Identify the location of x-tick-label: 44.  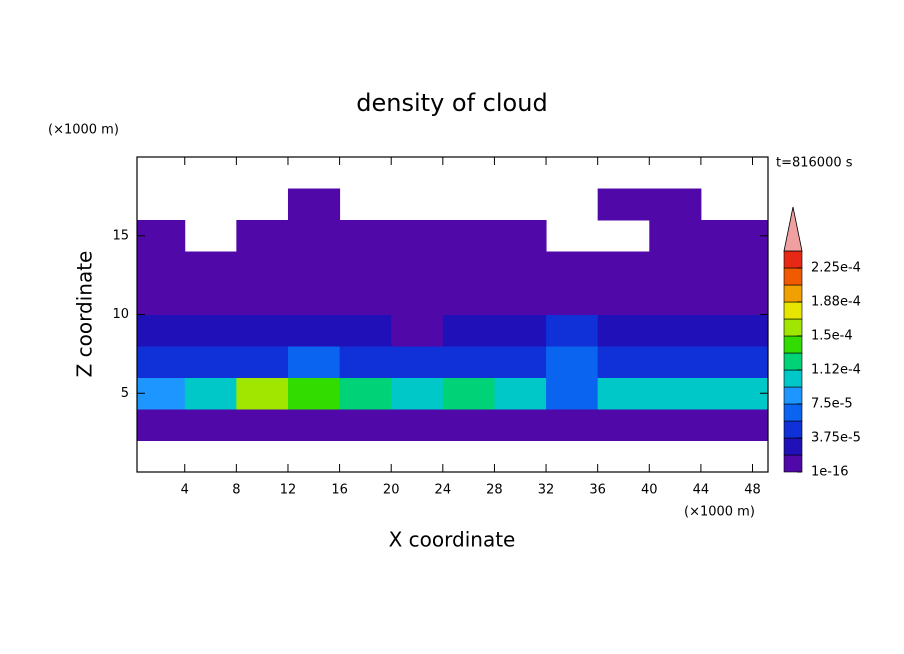
(701, 490).